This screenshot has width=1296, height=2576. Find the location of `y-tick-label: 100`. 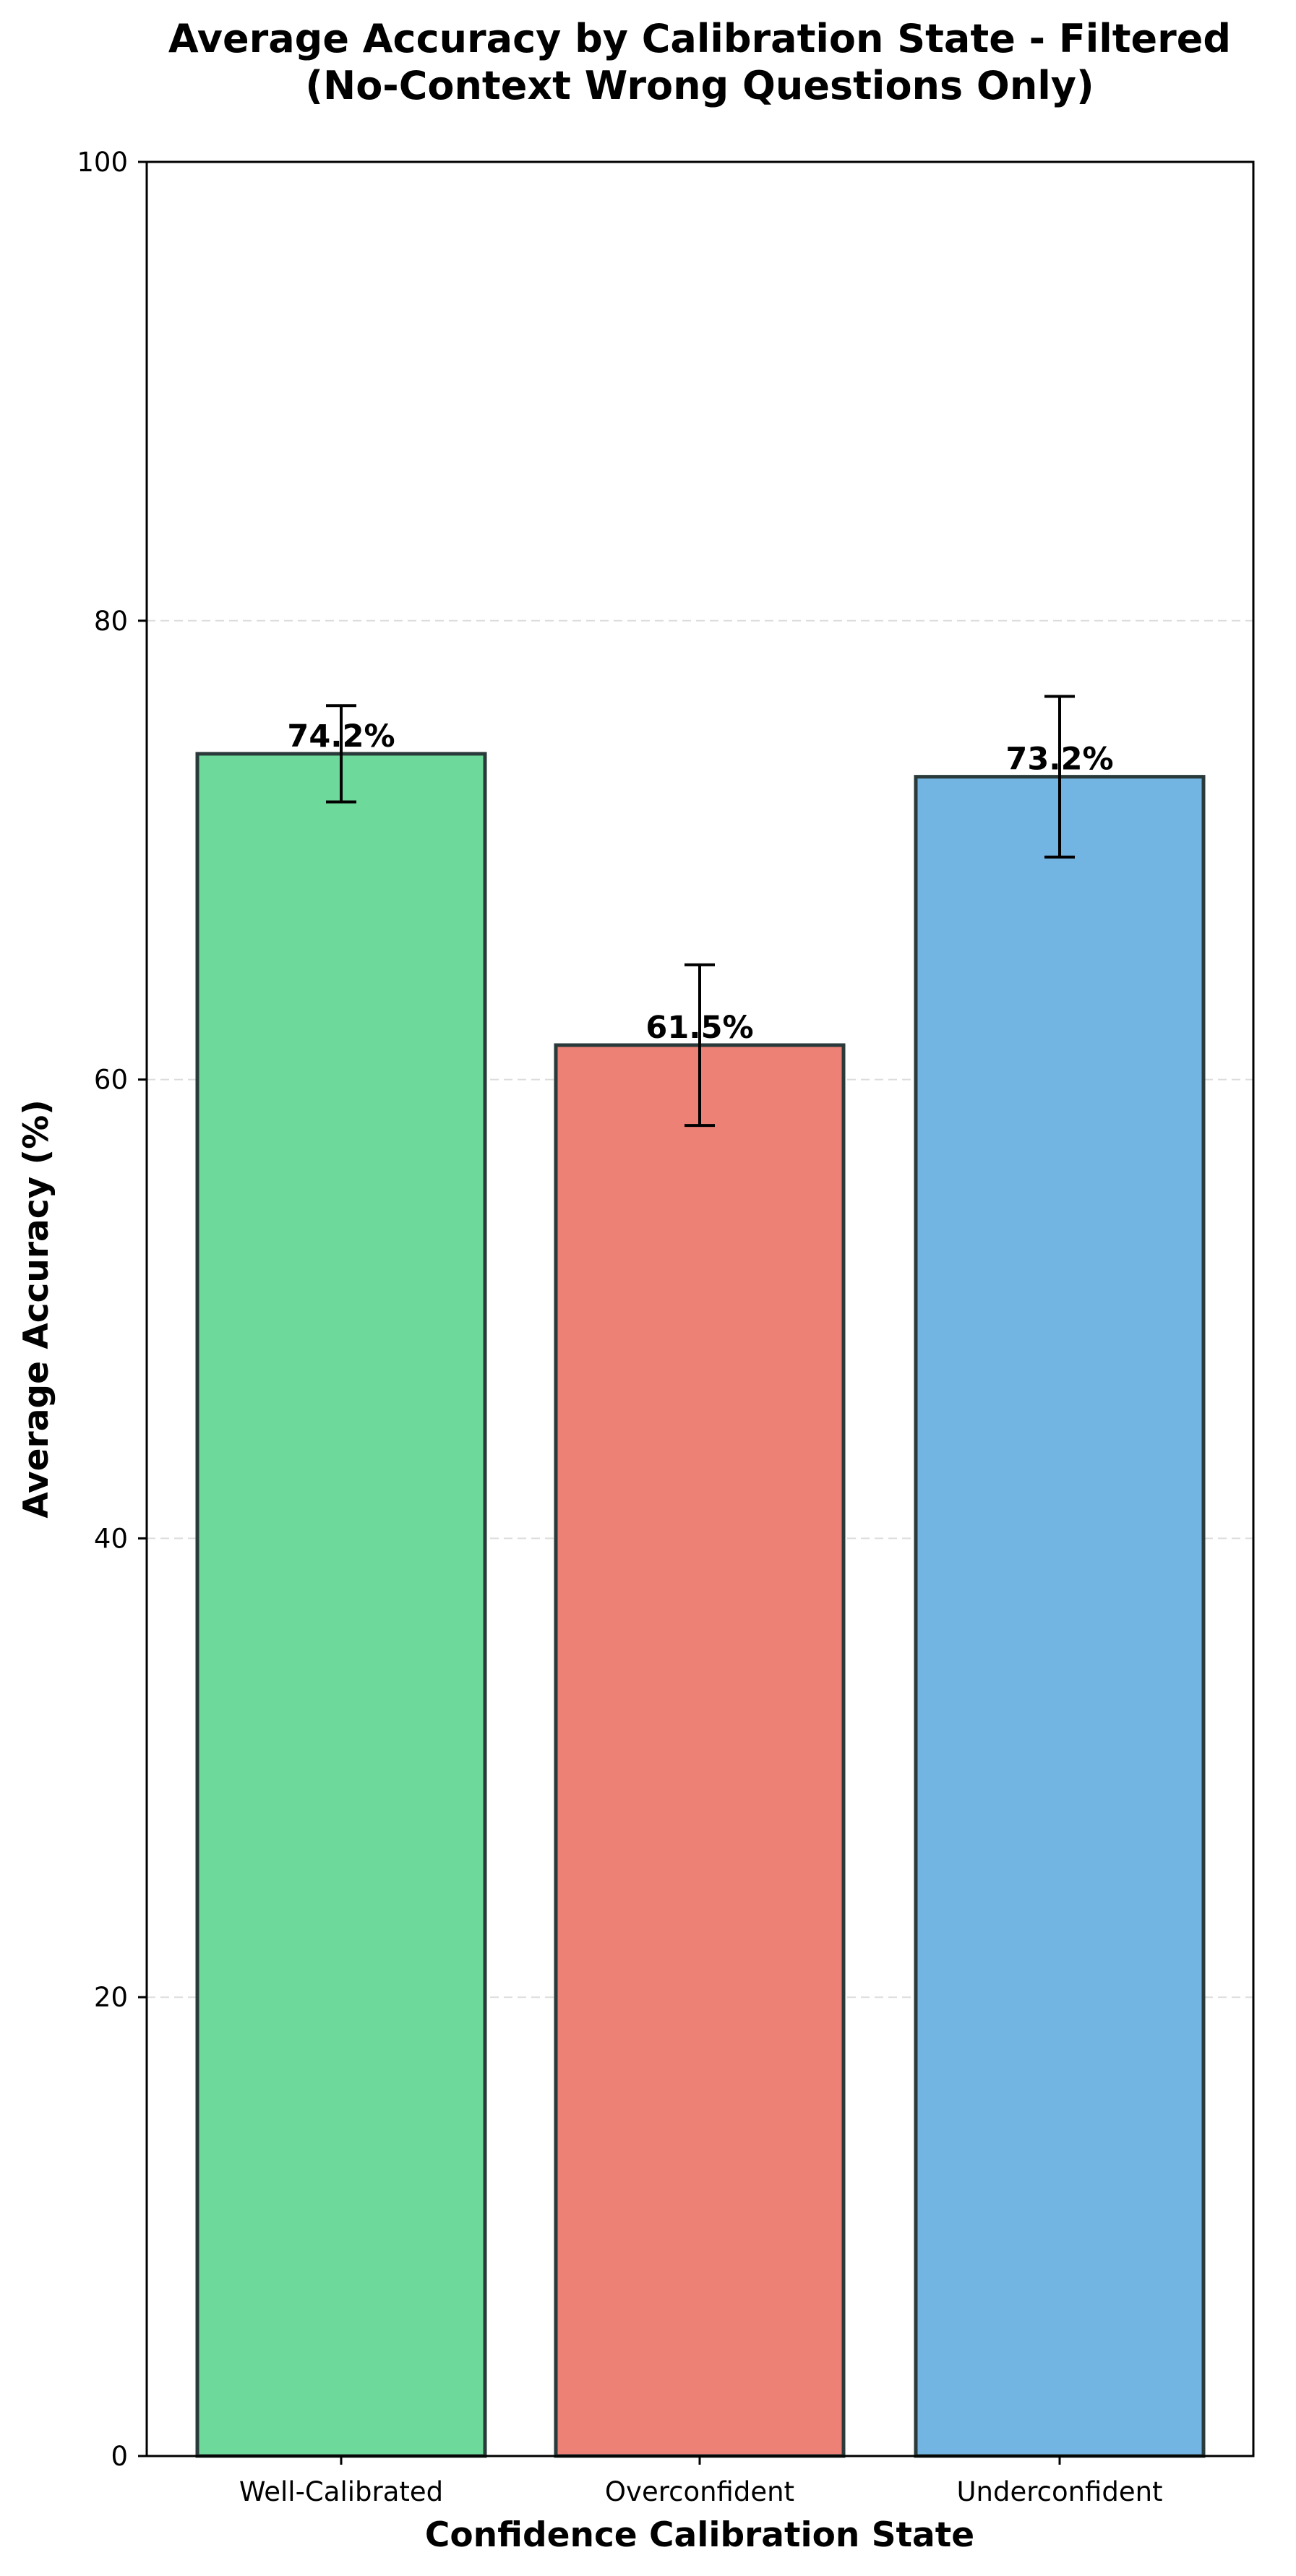

y-tick-label: 100 is located at coordinates (103, 163).